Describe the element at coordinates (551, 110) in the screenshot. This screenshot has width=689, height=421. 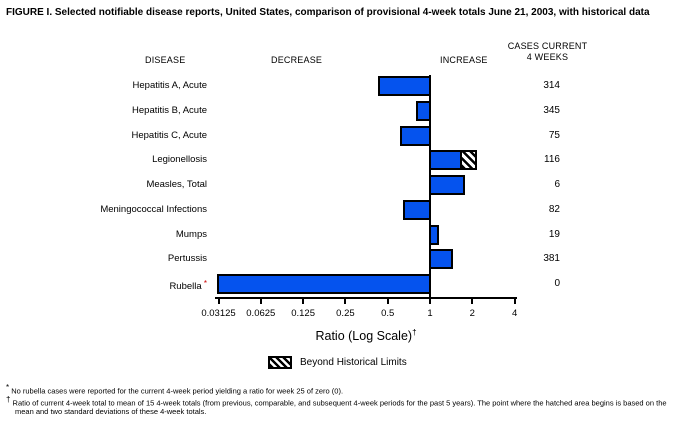
I see `cases-value: 345` at that location.